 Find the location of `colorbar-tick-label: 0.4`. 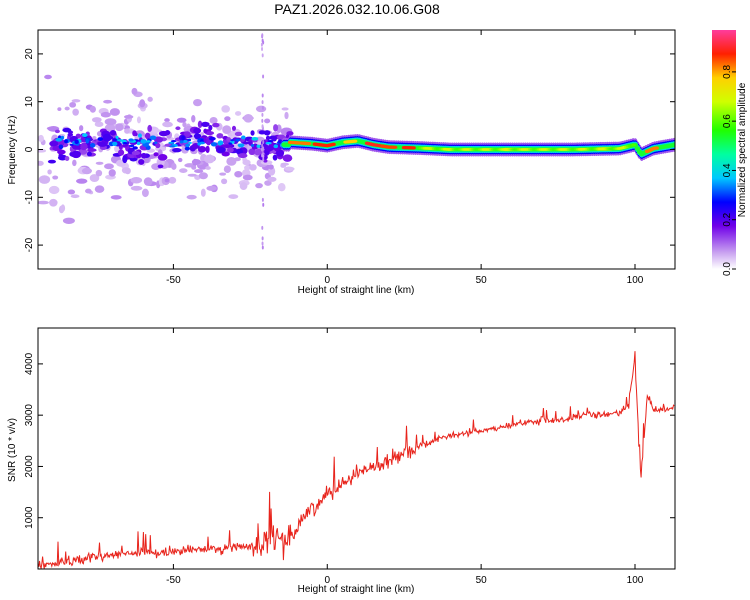

colorbar-tick-label: 0.4 is located at coordinates (727, 170).